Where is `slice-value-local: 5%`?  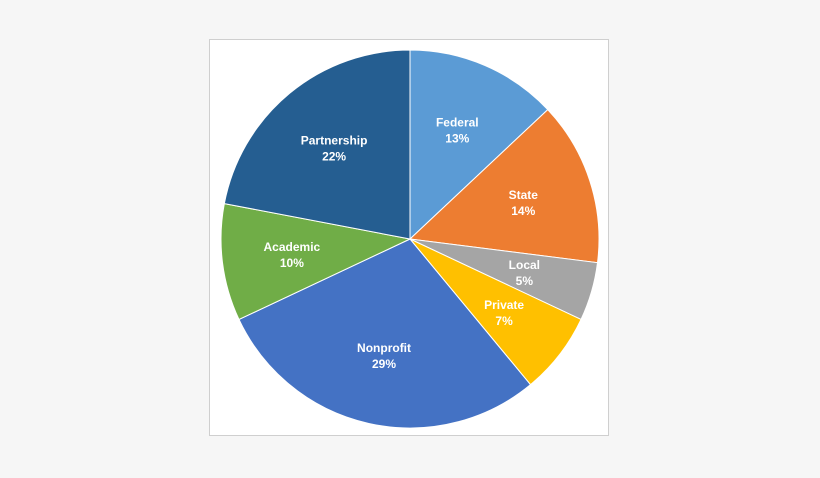 slice-value-local: 5% is located at coordinates (525, 281).